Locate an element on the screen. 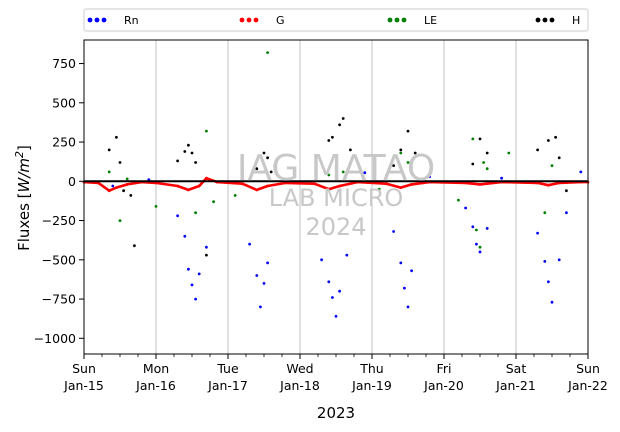 The width and height of the screenshot is (620, 432). y-tick-label: −1000 is located at coordinates (55, 338).